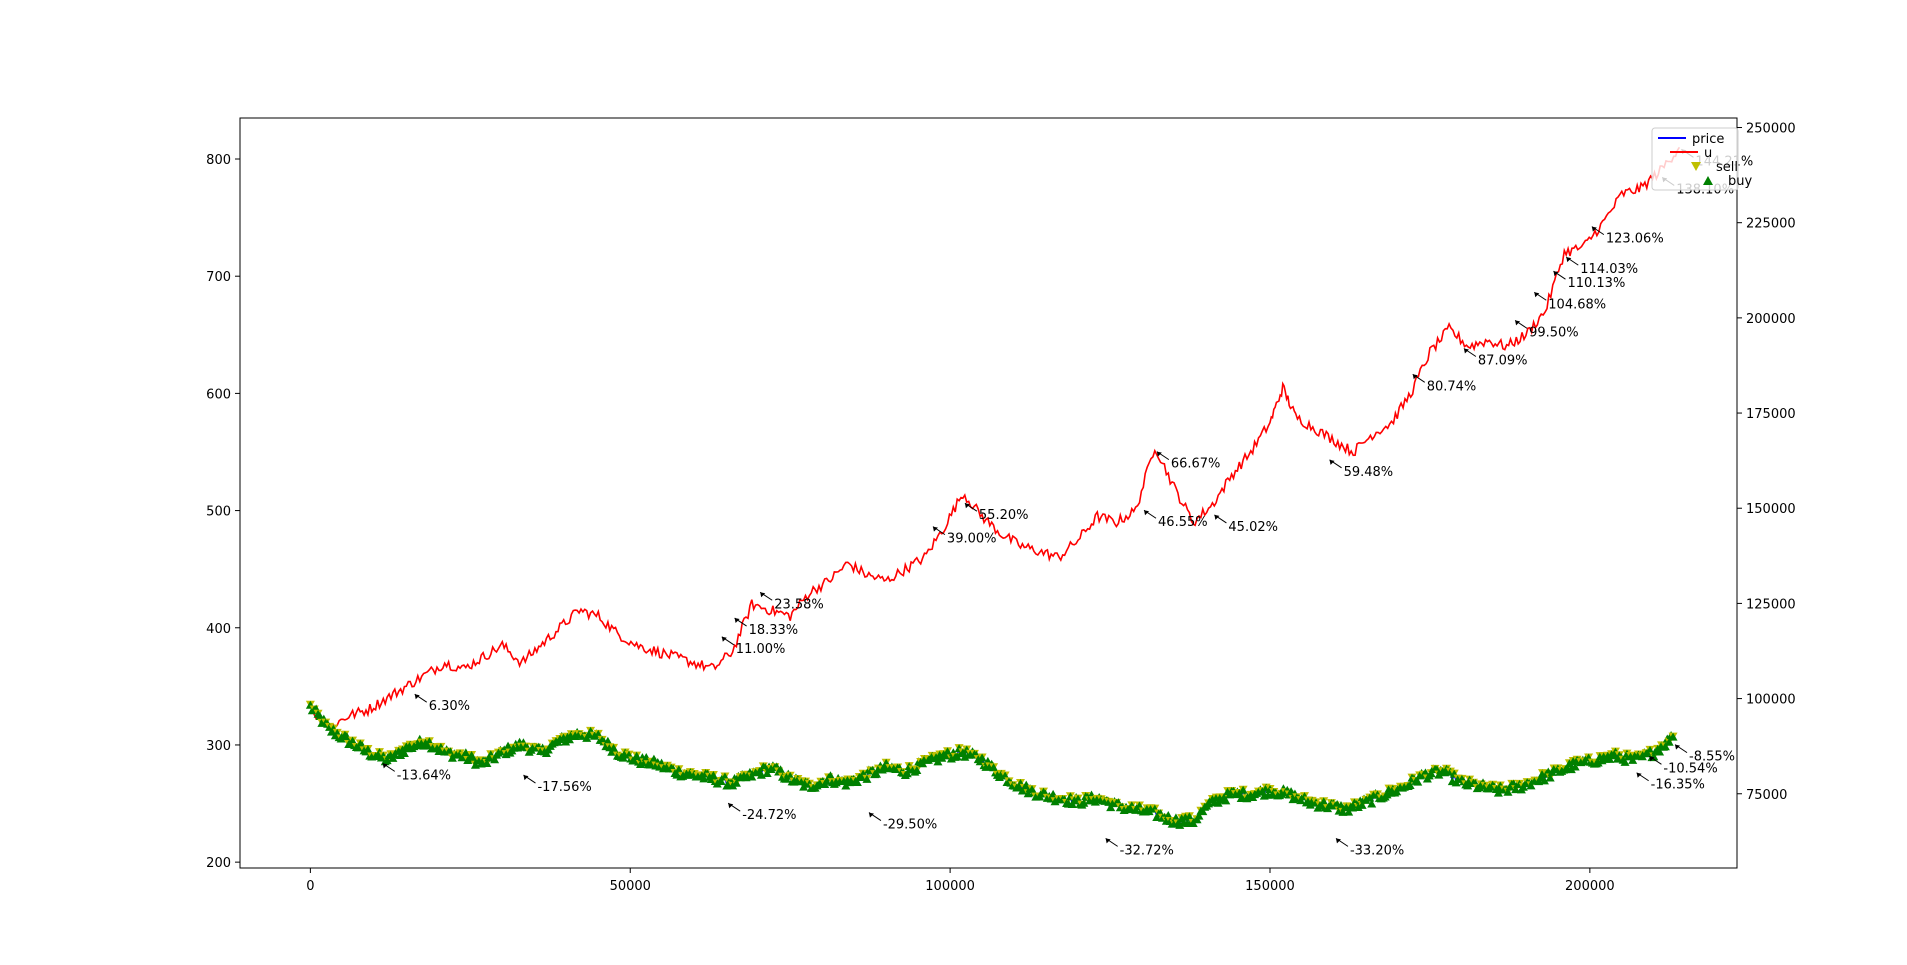  I want to click on trade-markers, so click(991, 764).